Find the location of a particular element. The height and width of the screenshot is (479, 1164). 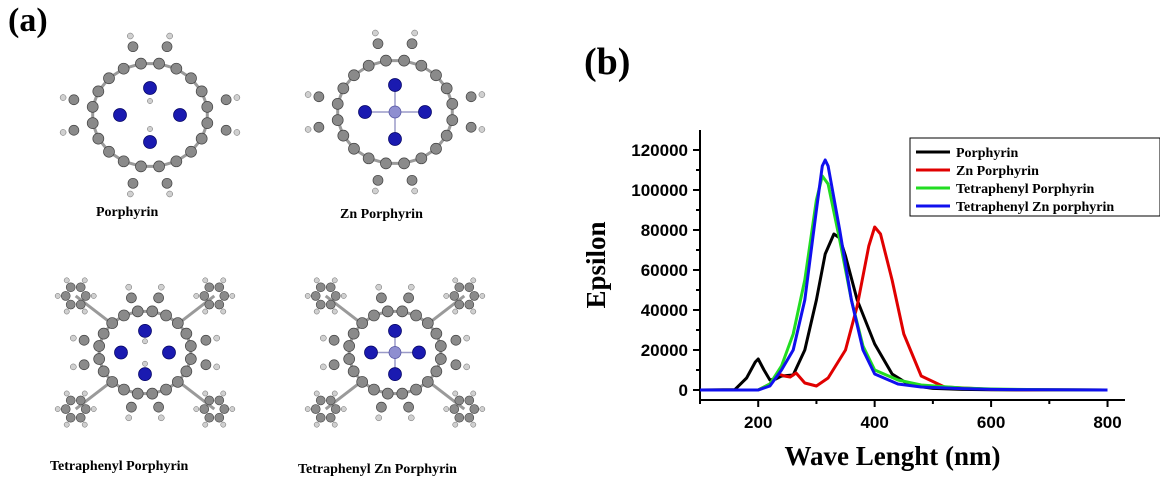

porphyrin-molecule-image is located at coordinates (150, 115).